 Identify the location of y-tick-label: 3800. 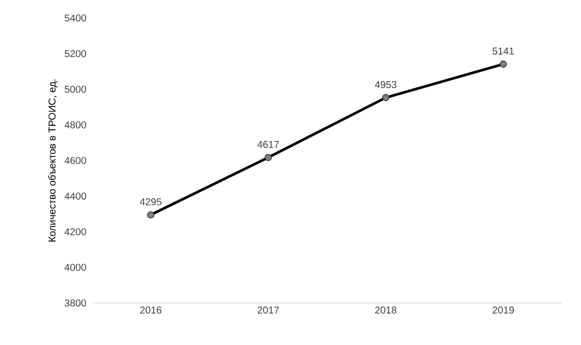
(75, 303).